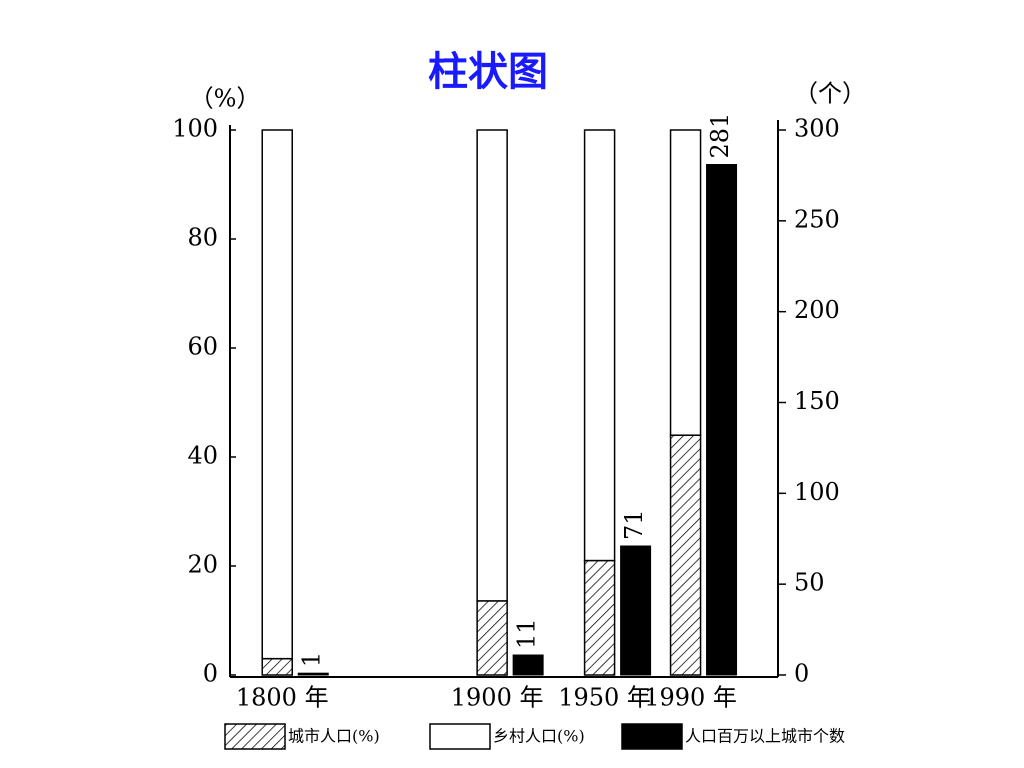  Describe the element at coordinates (830, 94) in the screenshot. I see `y2-axis-label: （个）` at that location.